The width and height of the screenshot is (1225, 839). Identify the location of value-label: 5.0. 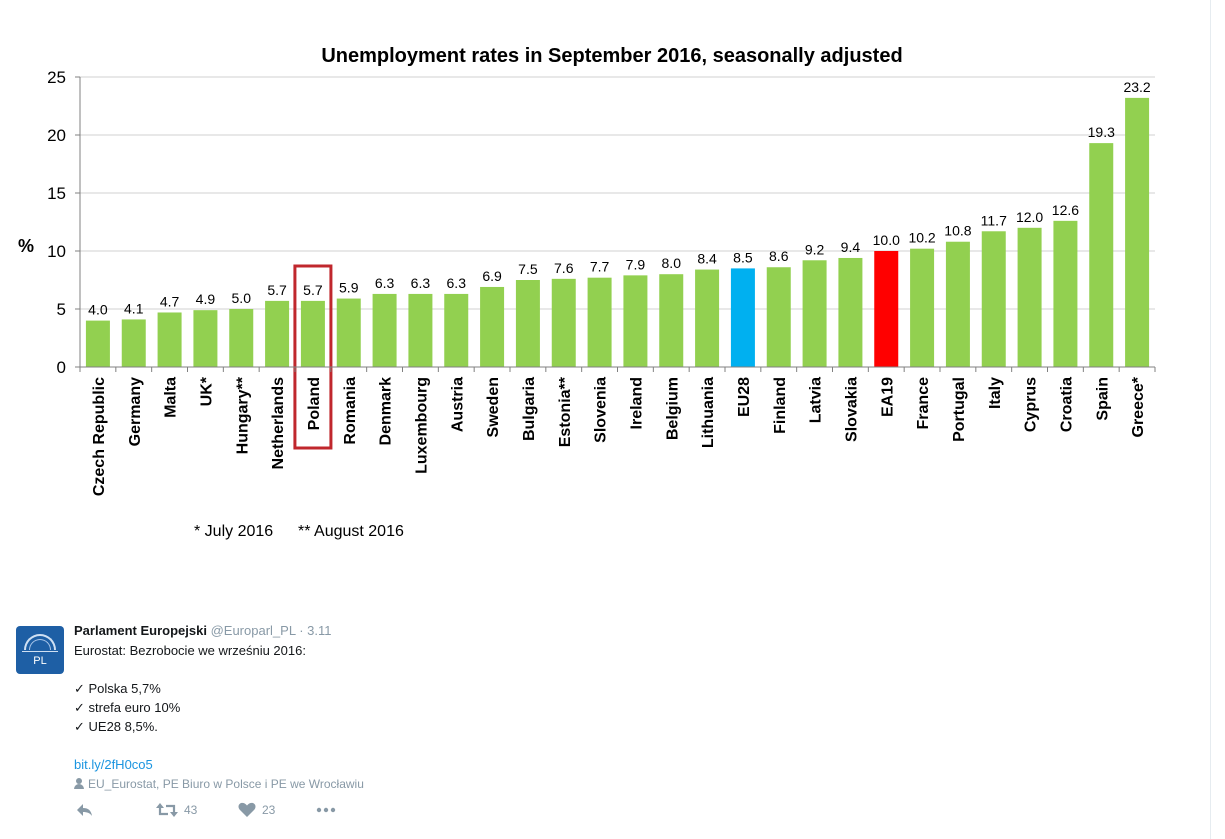
(242, 298).